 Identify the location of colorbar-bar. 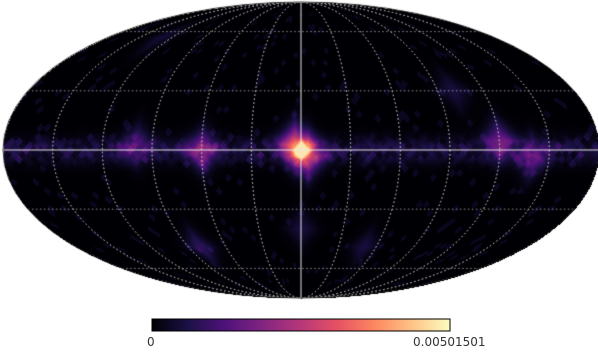
(301, 325).